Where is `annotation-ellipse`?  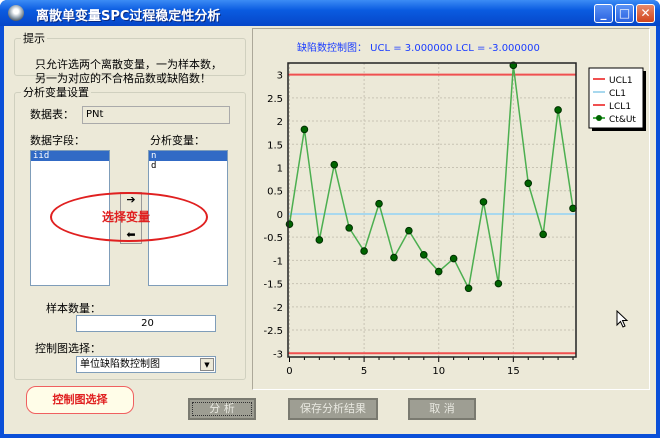
annotation-ellipse is located at coordinates (129, 217).